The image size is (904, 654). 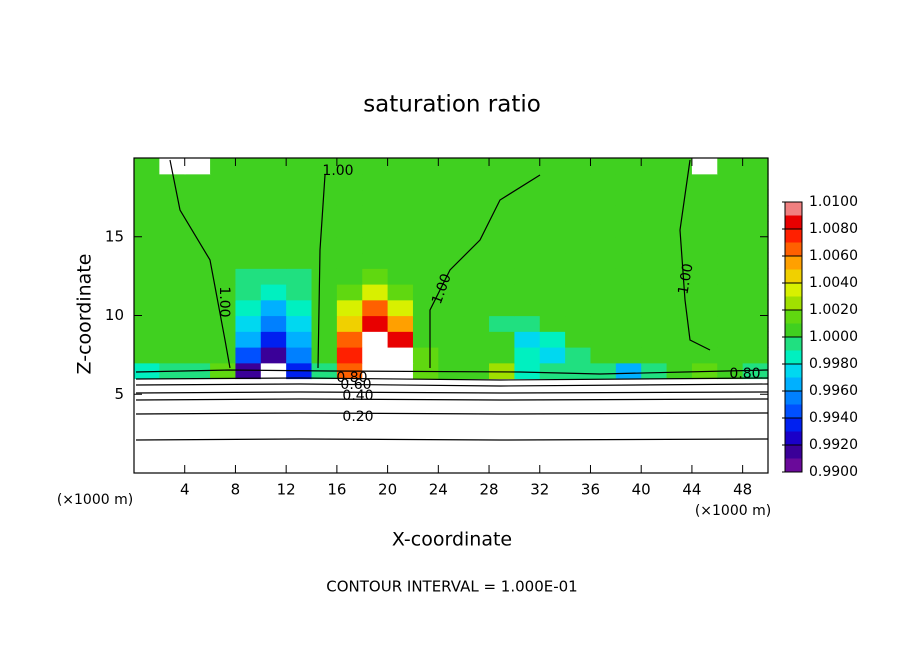 I want to click on colorbar-swatch, so click(x=793, y=276).